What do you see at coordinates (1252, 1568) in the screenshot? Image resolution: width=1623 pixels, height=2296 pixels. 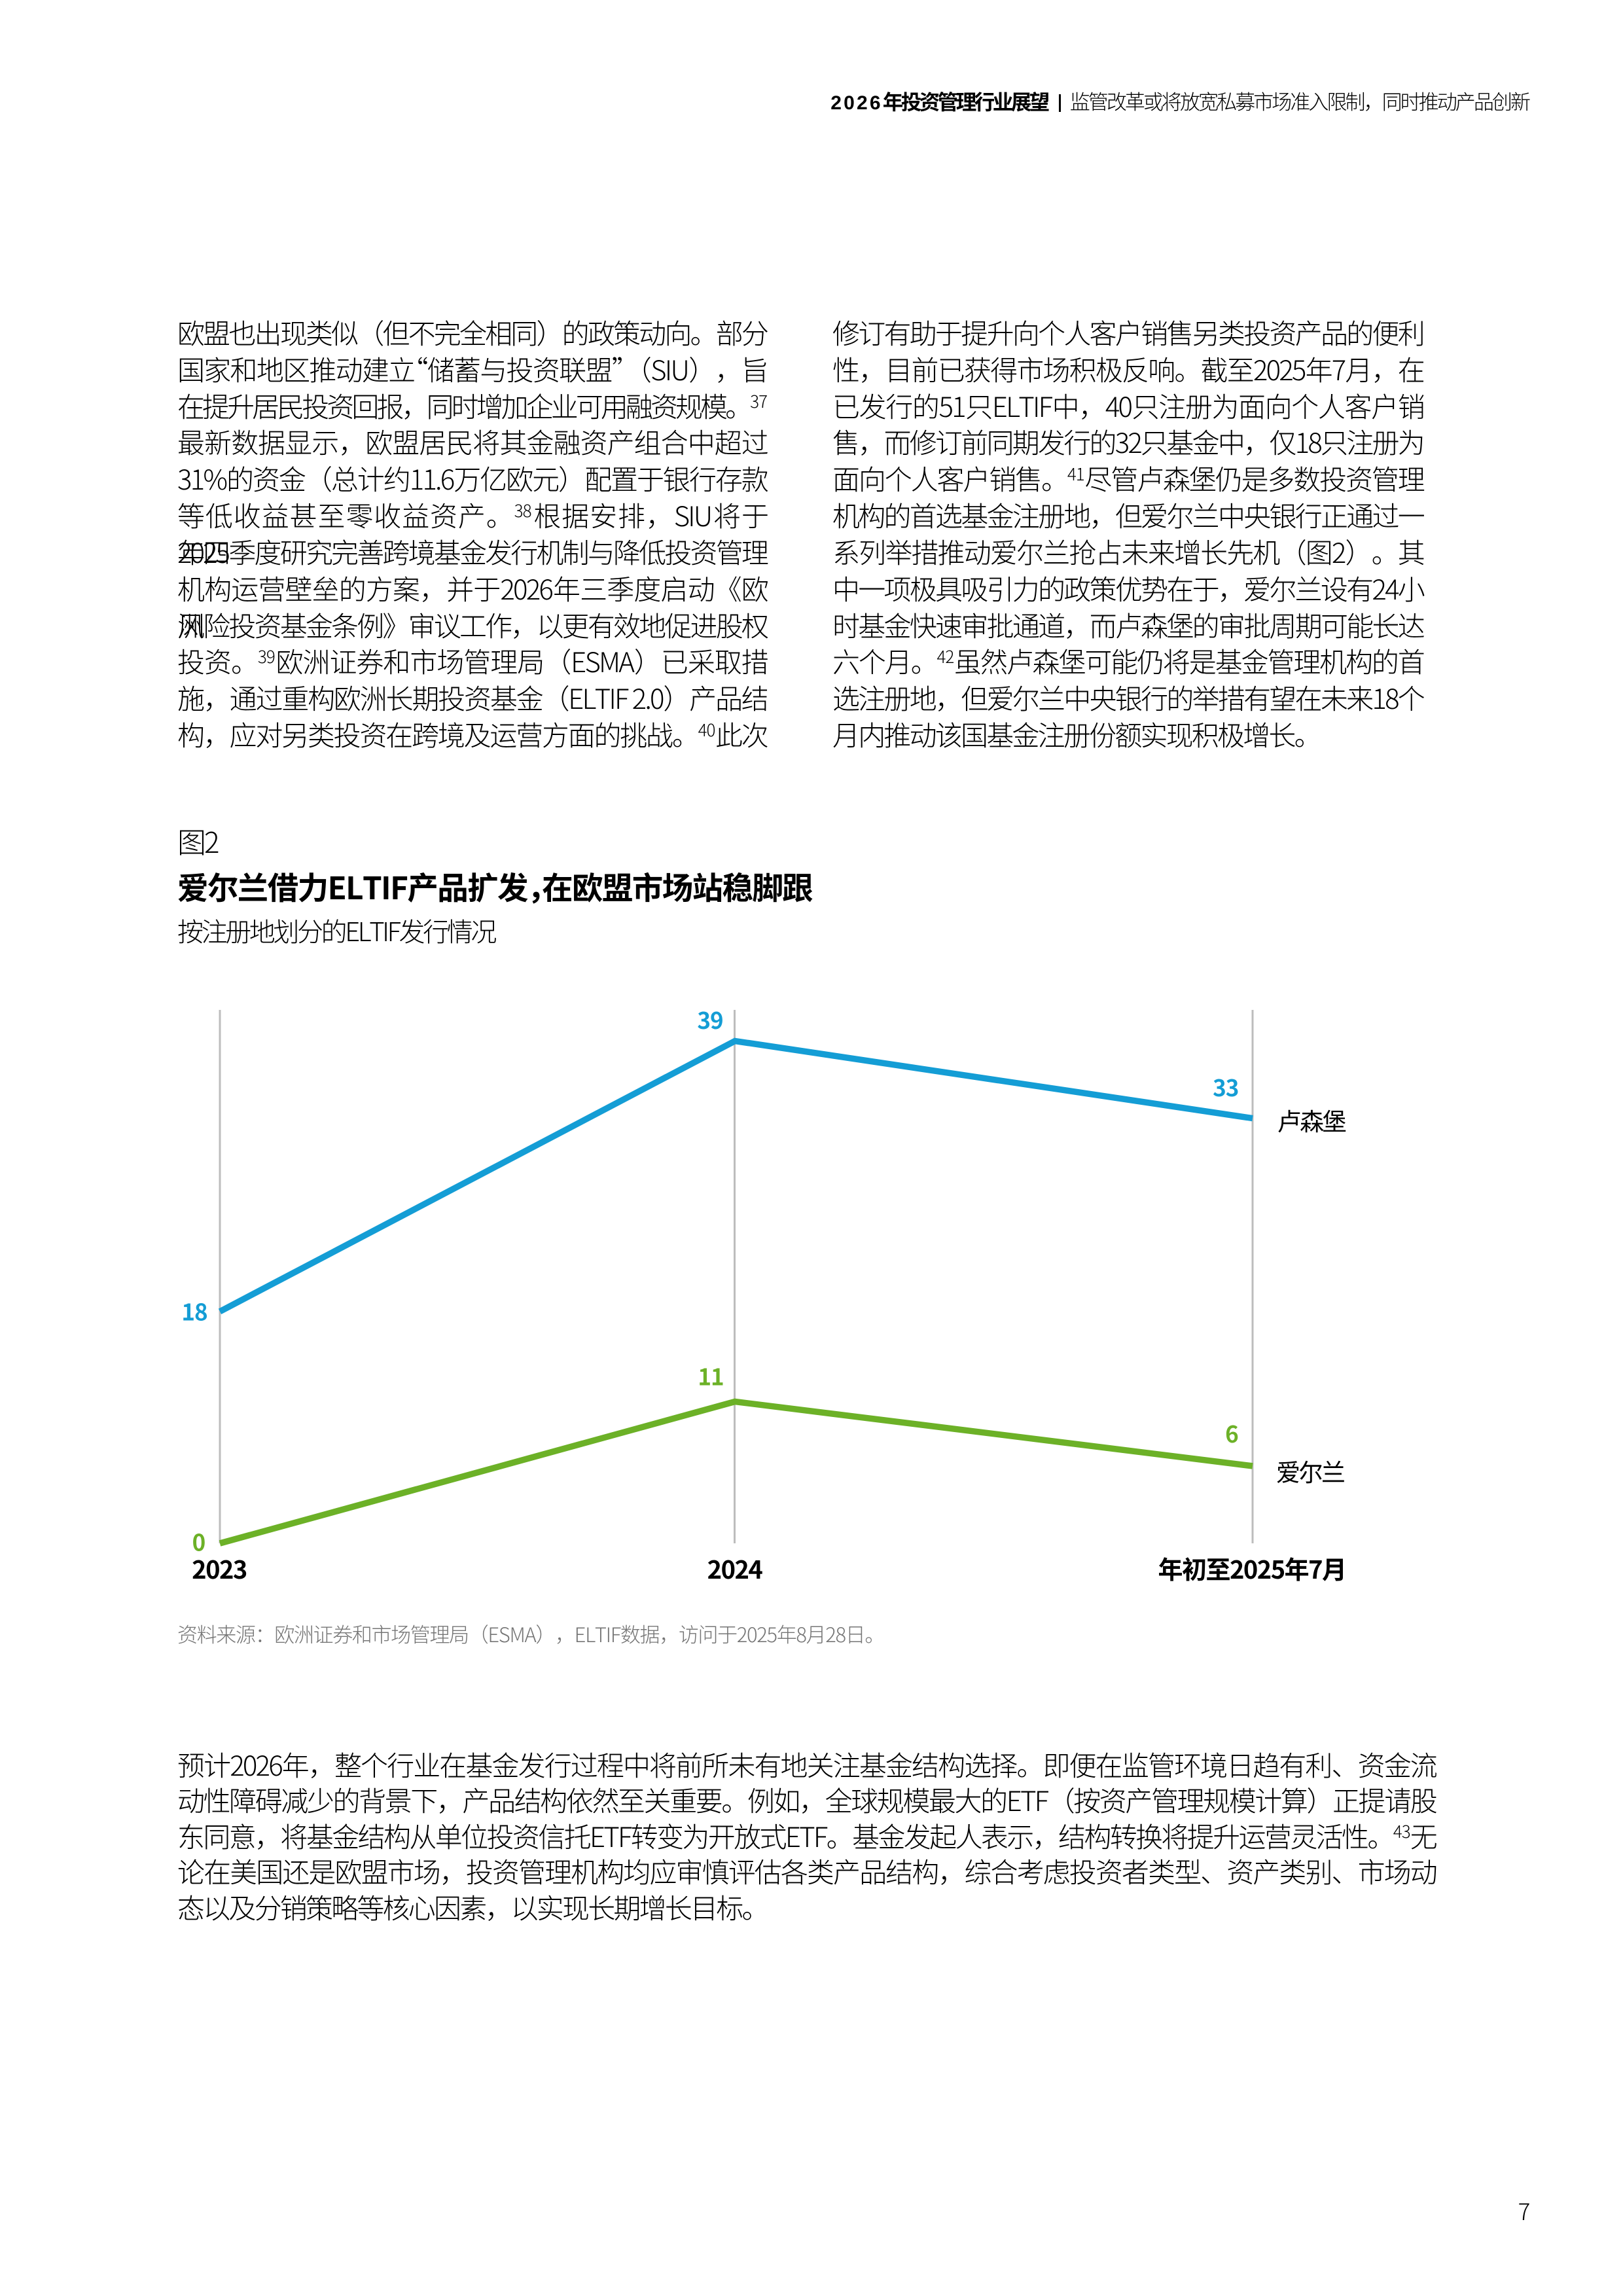 I see `svg-text: 年初至2025年7月` at bounding box center [1252, 1568].